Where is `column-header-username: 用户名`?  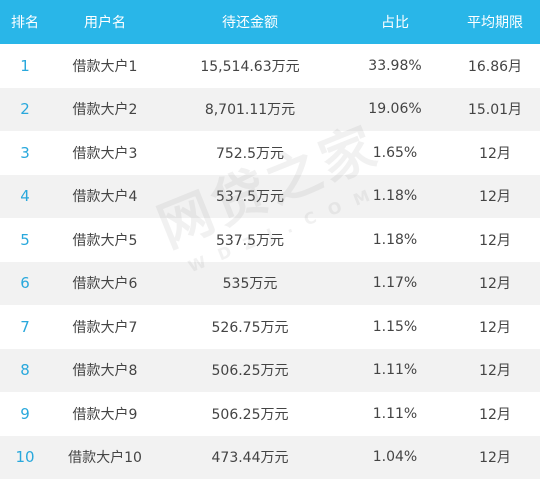
column-header-username: 用户名 is located at coordinates (105, 22).